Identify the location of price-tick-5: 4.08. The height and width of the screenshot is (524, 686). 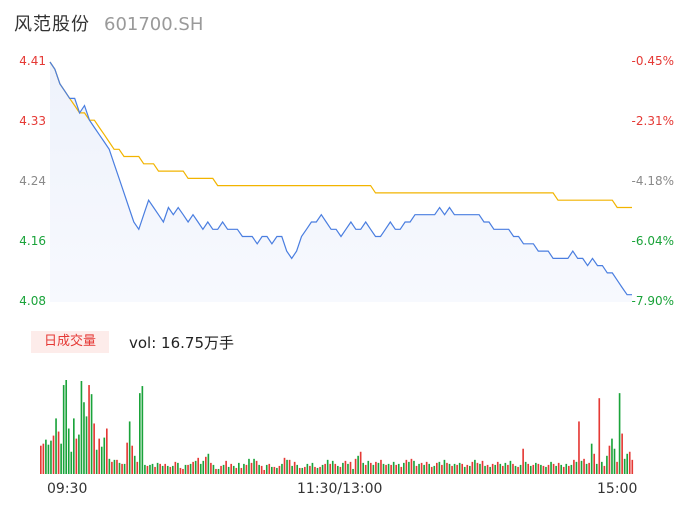
(32, 301).